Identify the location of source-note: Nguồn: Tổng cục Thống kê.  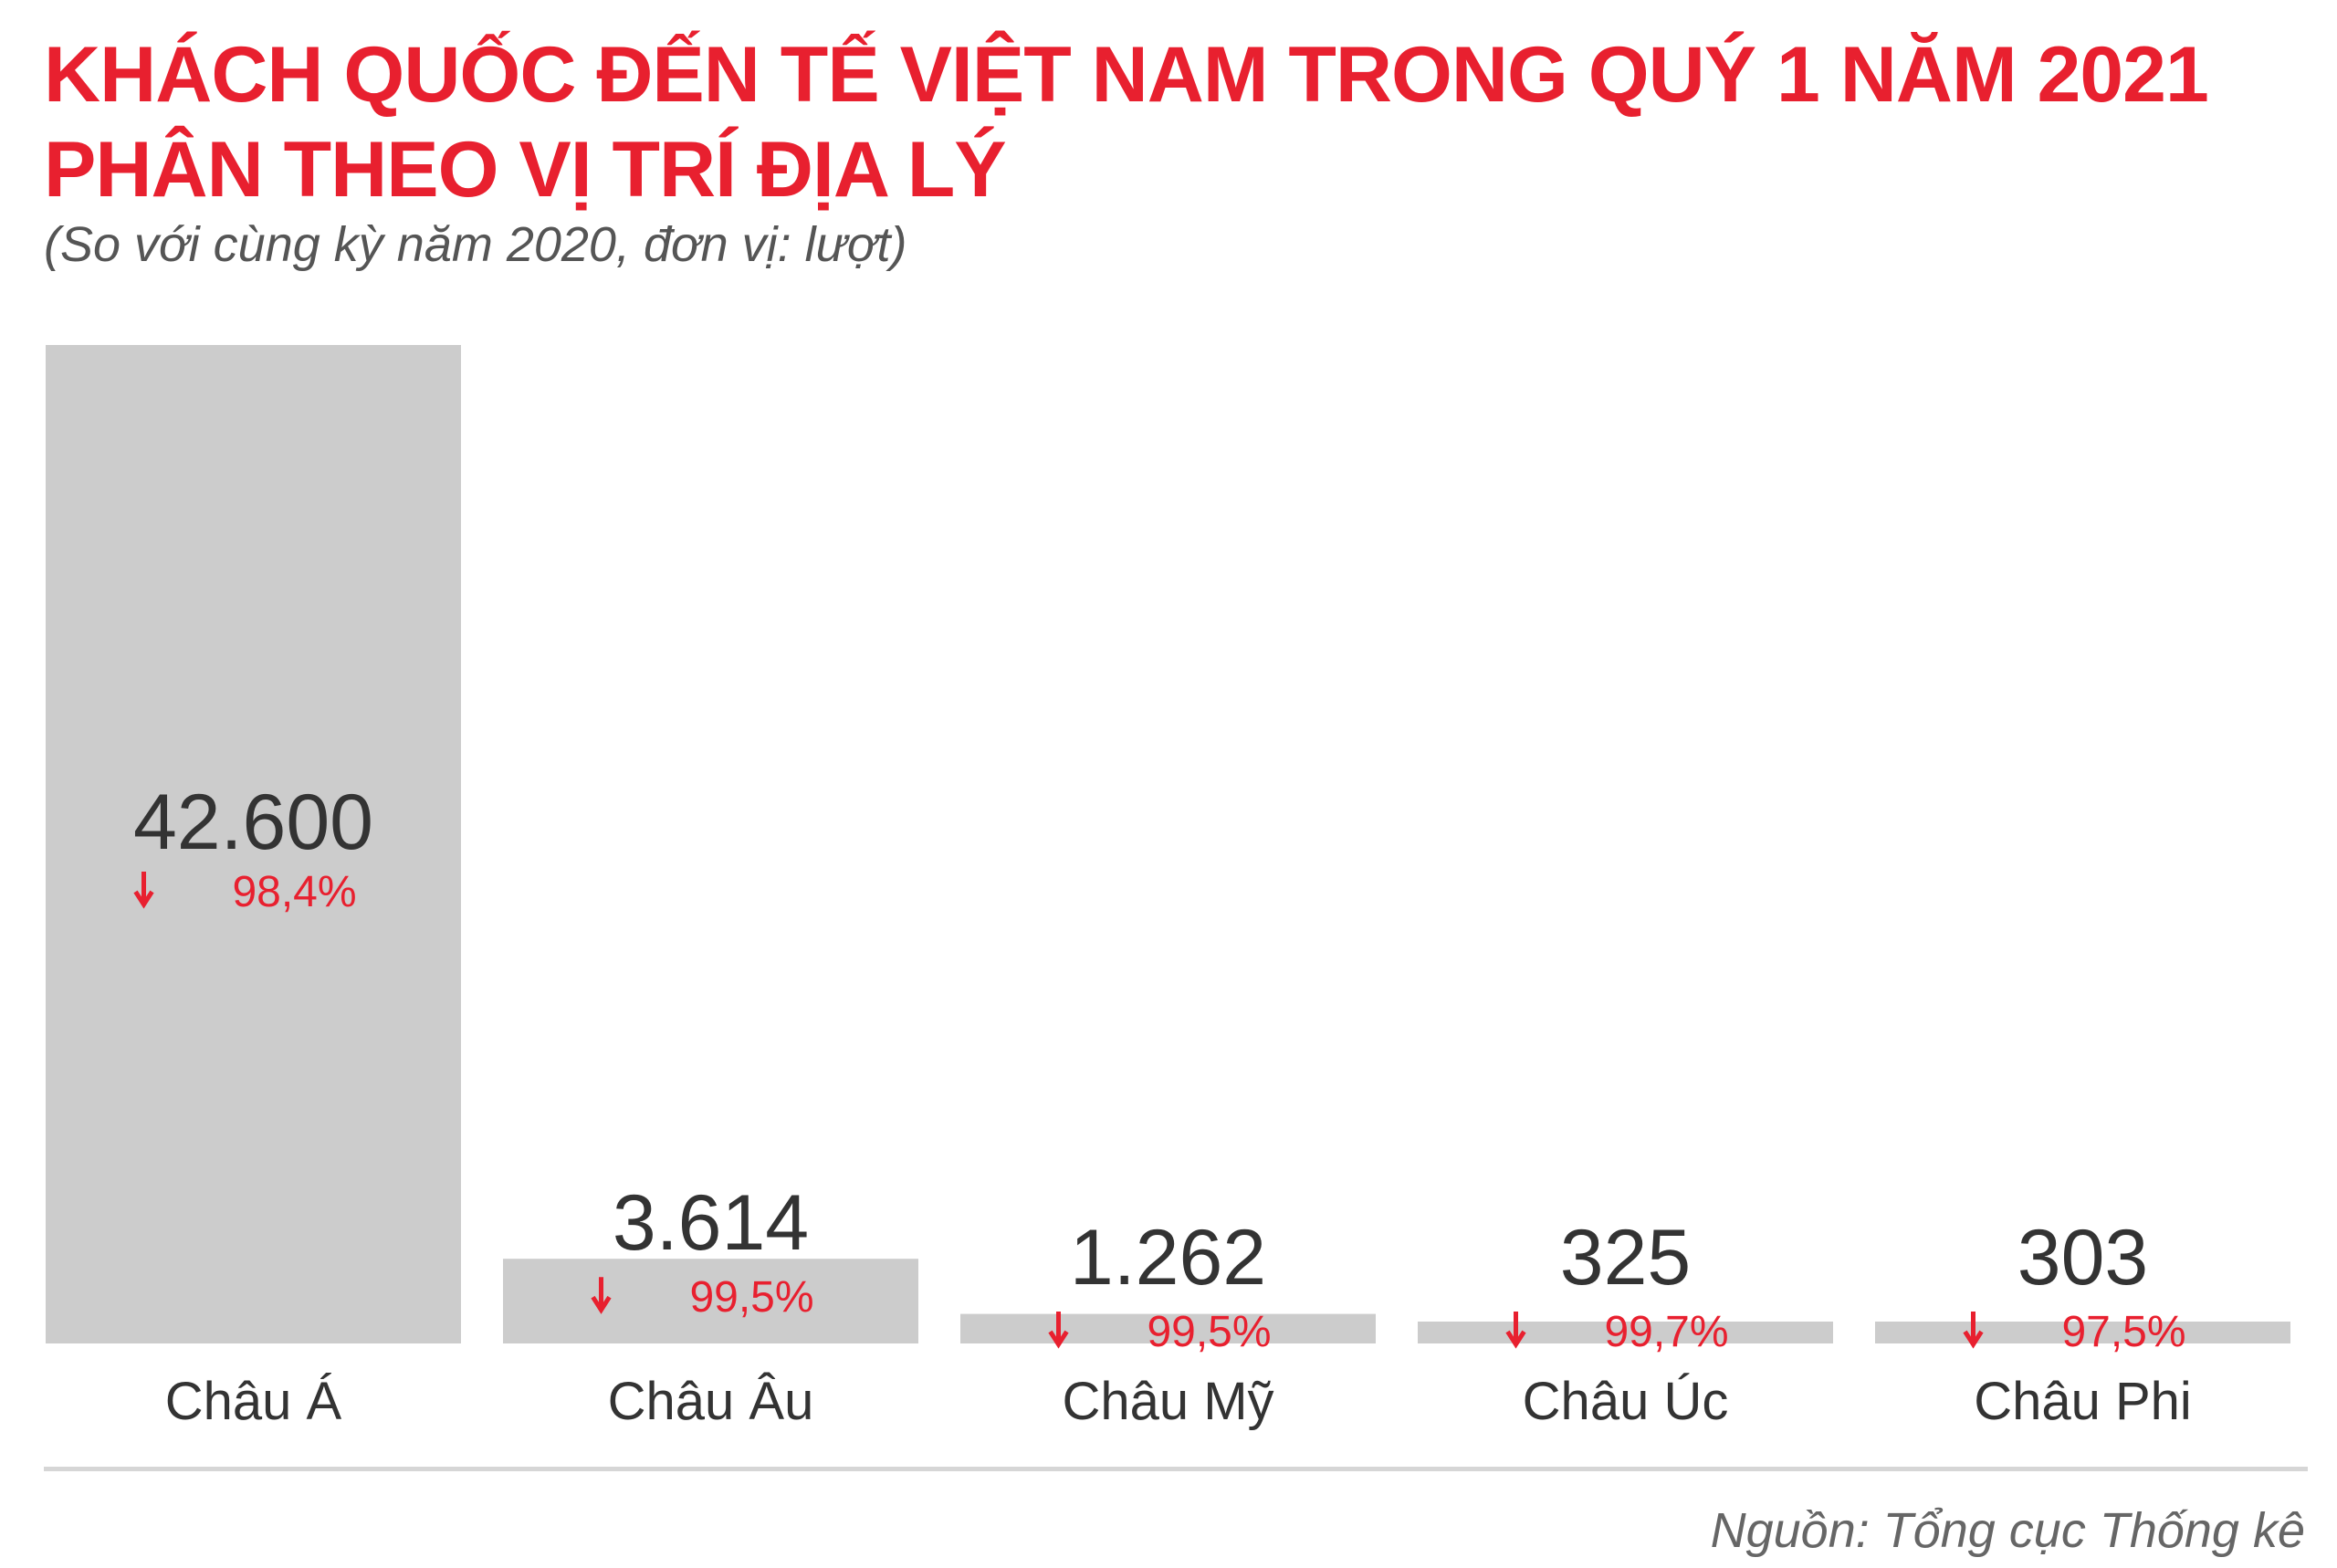
(2008, 1531).